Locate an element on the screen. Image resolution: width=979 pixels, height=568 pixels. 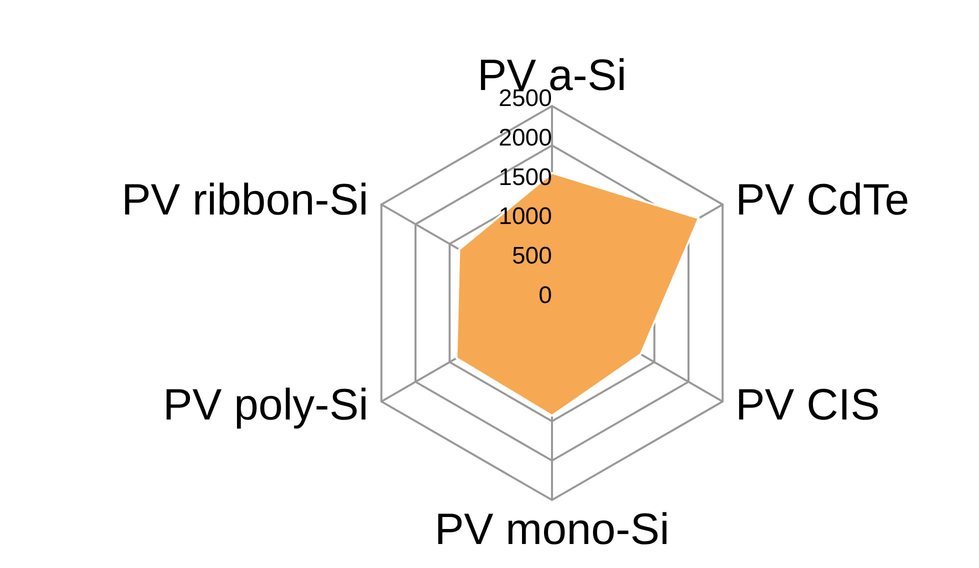
spoke-label: PV mono-Si is located at coordinates (552, 529).